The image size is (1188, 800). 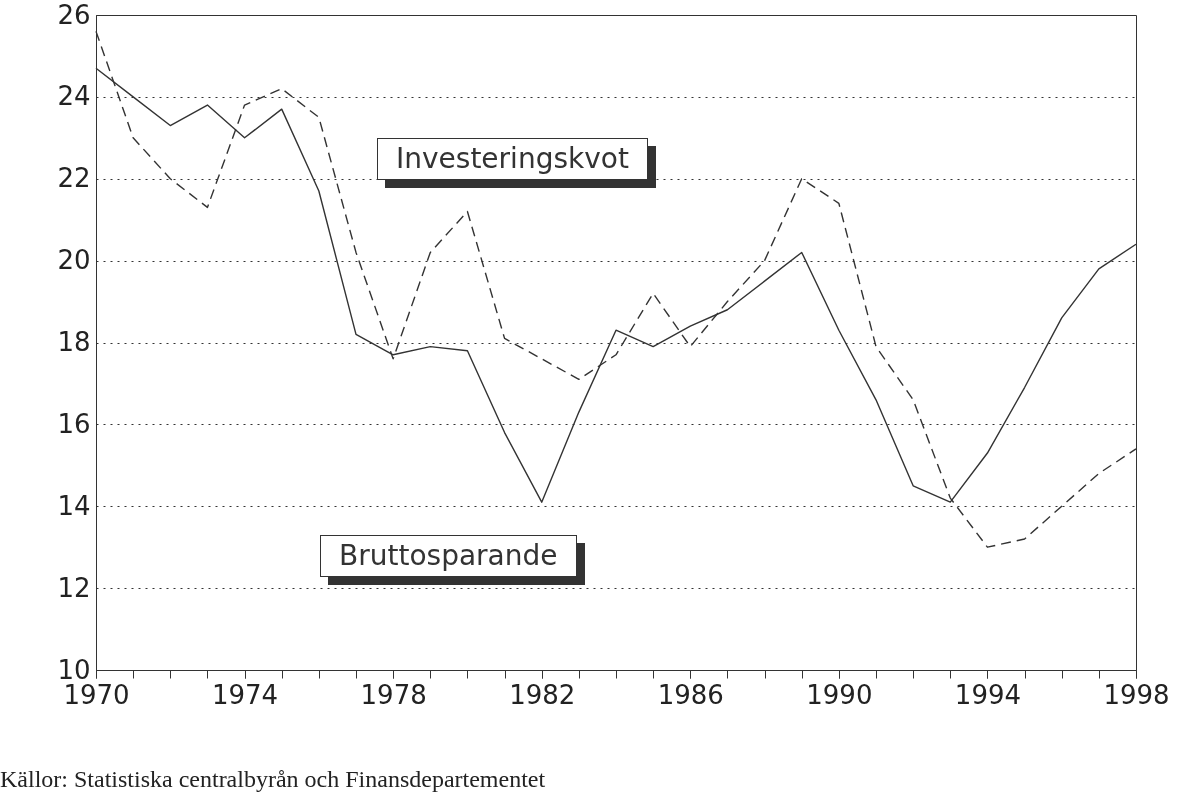 I want to click on y-tick-label: 20, so click(x=74, y=260).